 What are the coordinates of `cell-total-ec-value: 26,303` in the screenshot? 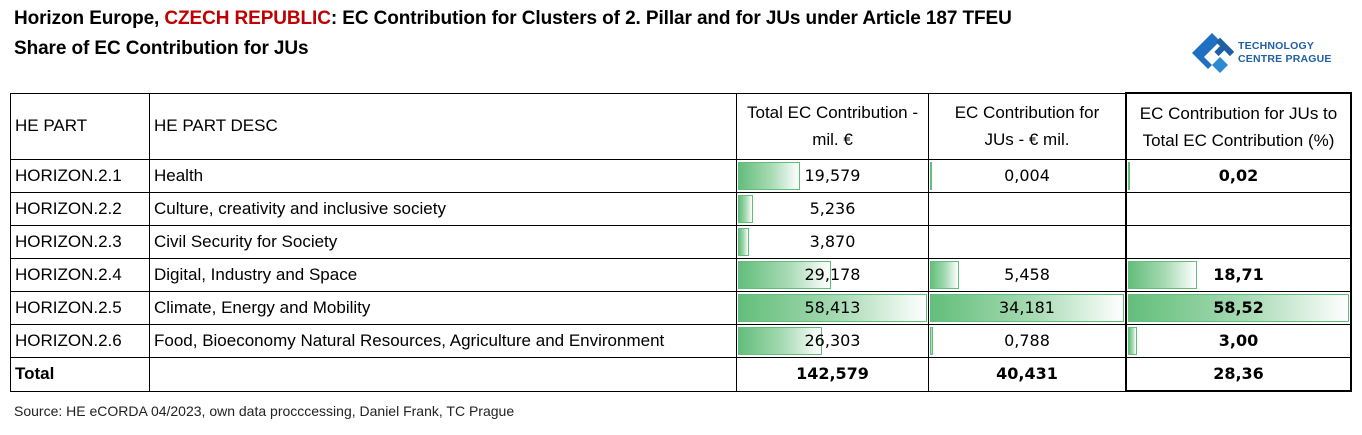 It's located at (832, 340).